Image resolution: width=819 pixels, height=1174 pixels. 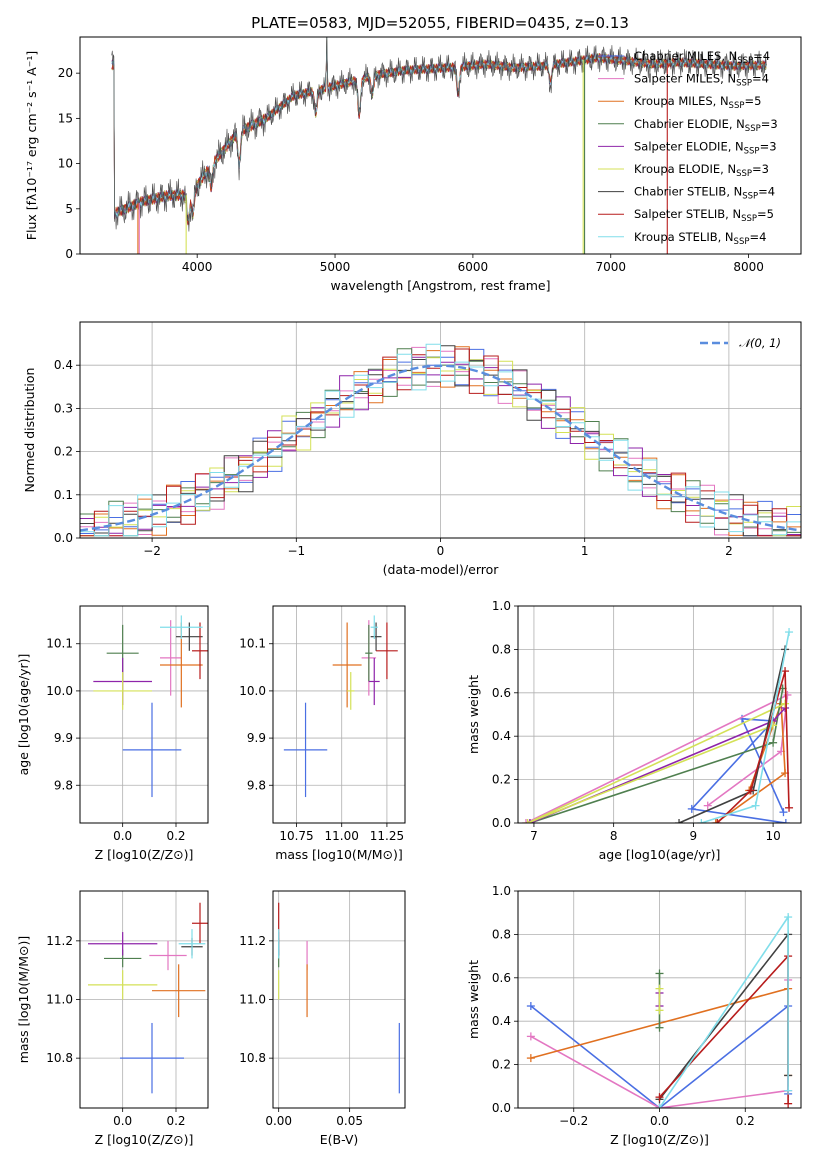 I want to click on legend-entry: Salpeter STELIB, NSSP=5, so click(x=704, y=215).